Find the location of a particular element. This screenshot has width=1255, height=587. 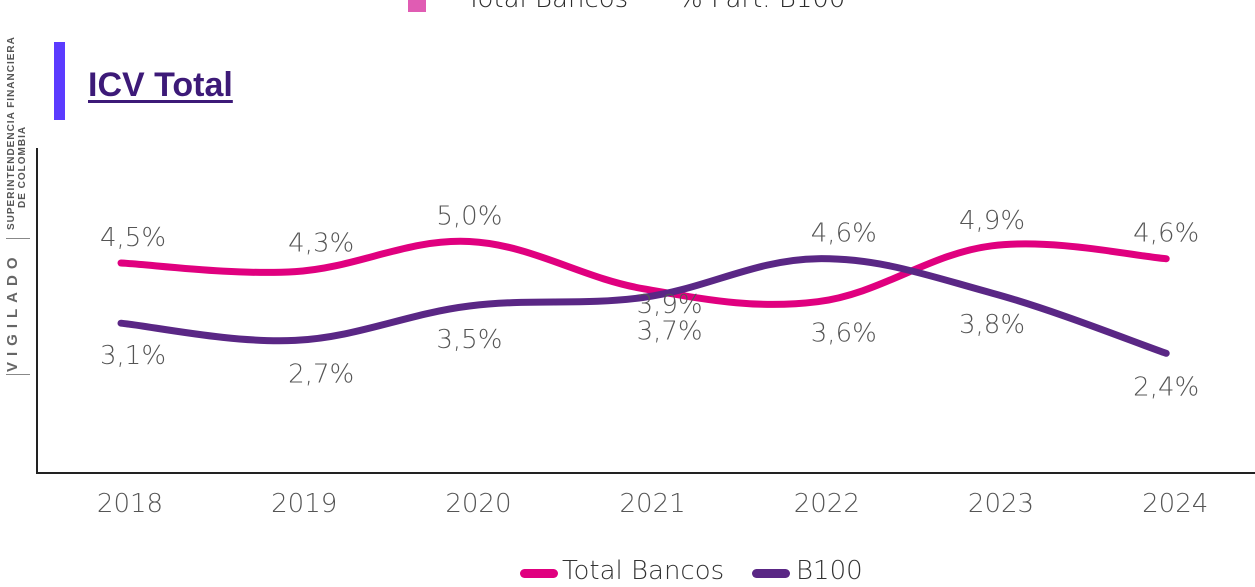

logo-rule is located at coordinates (18, 238).